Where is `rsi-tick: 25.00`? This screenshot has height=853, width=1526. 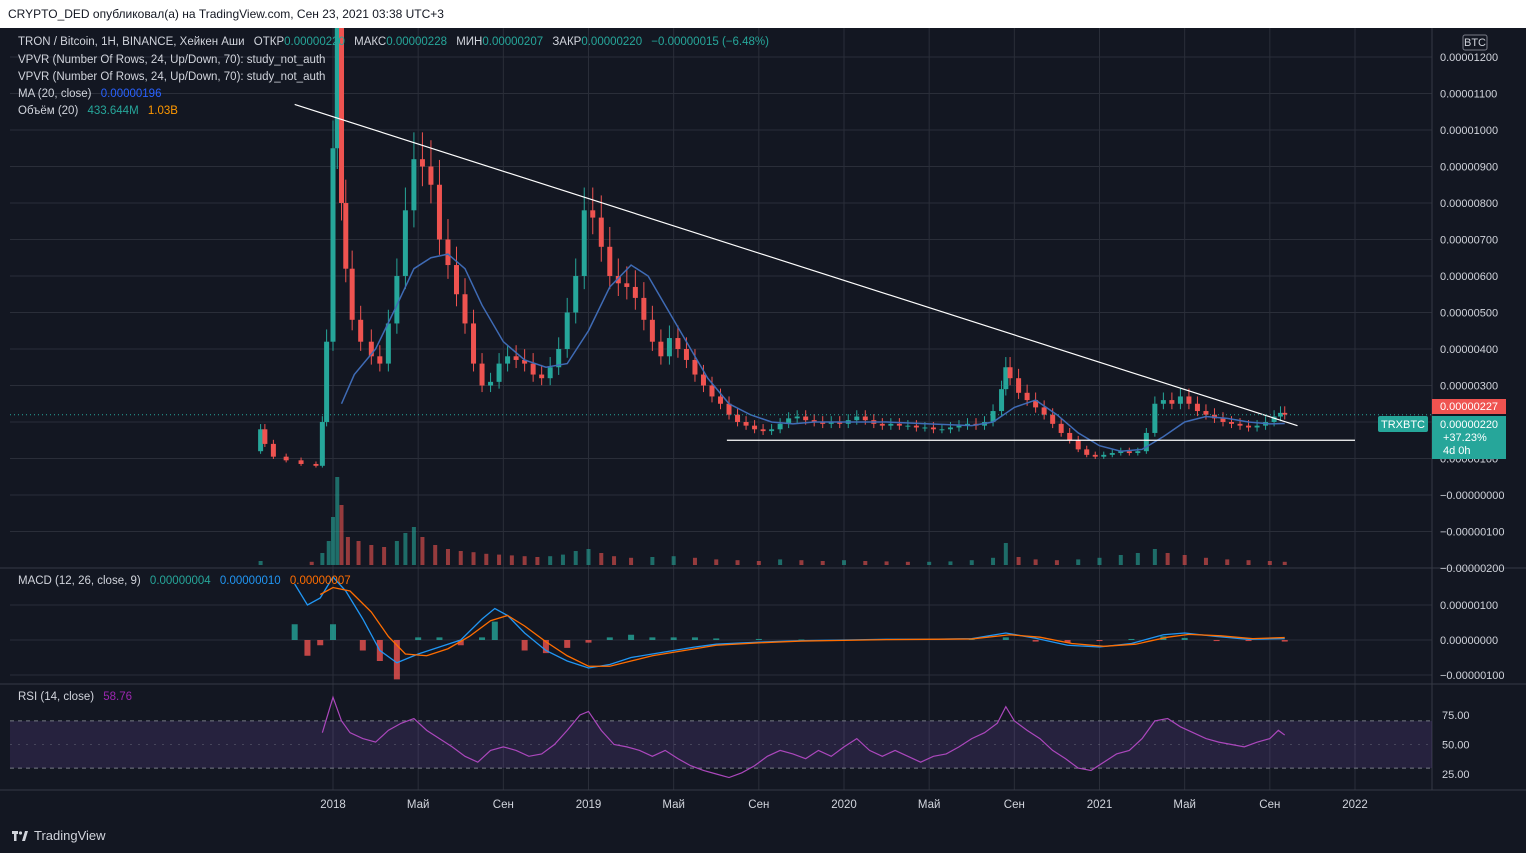
rsi-tick: 25.00 is located at coordinates (1456, 775).